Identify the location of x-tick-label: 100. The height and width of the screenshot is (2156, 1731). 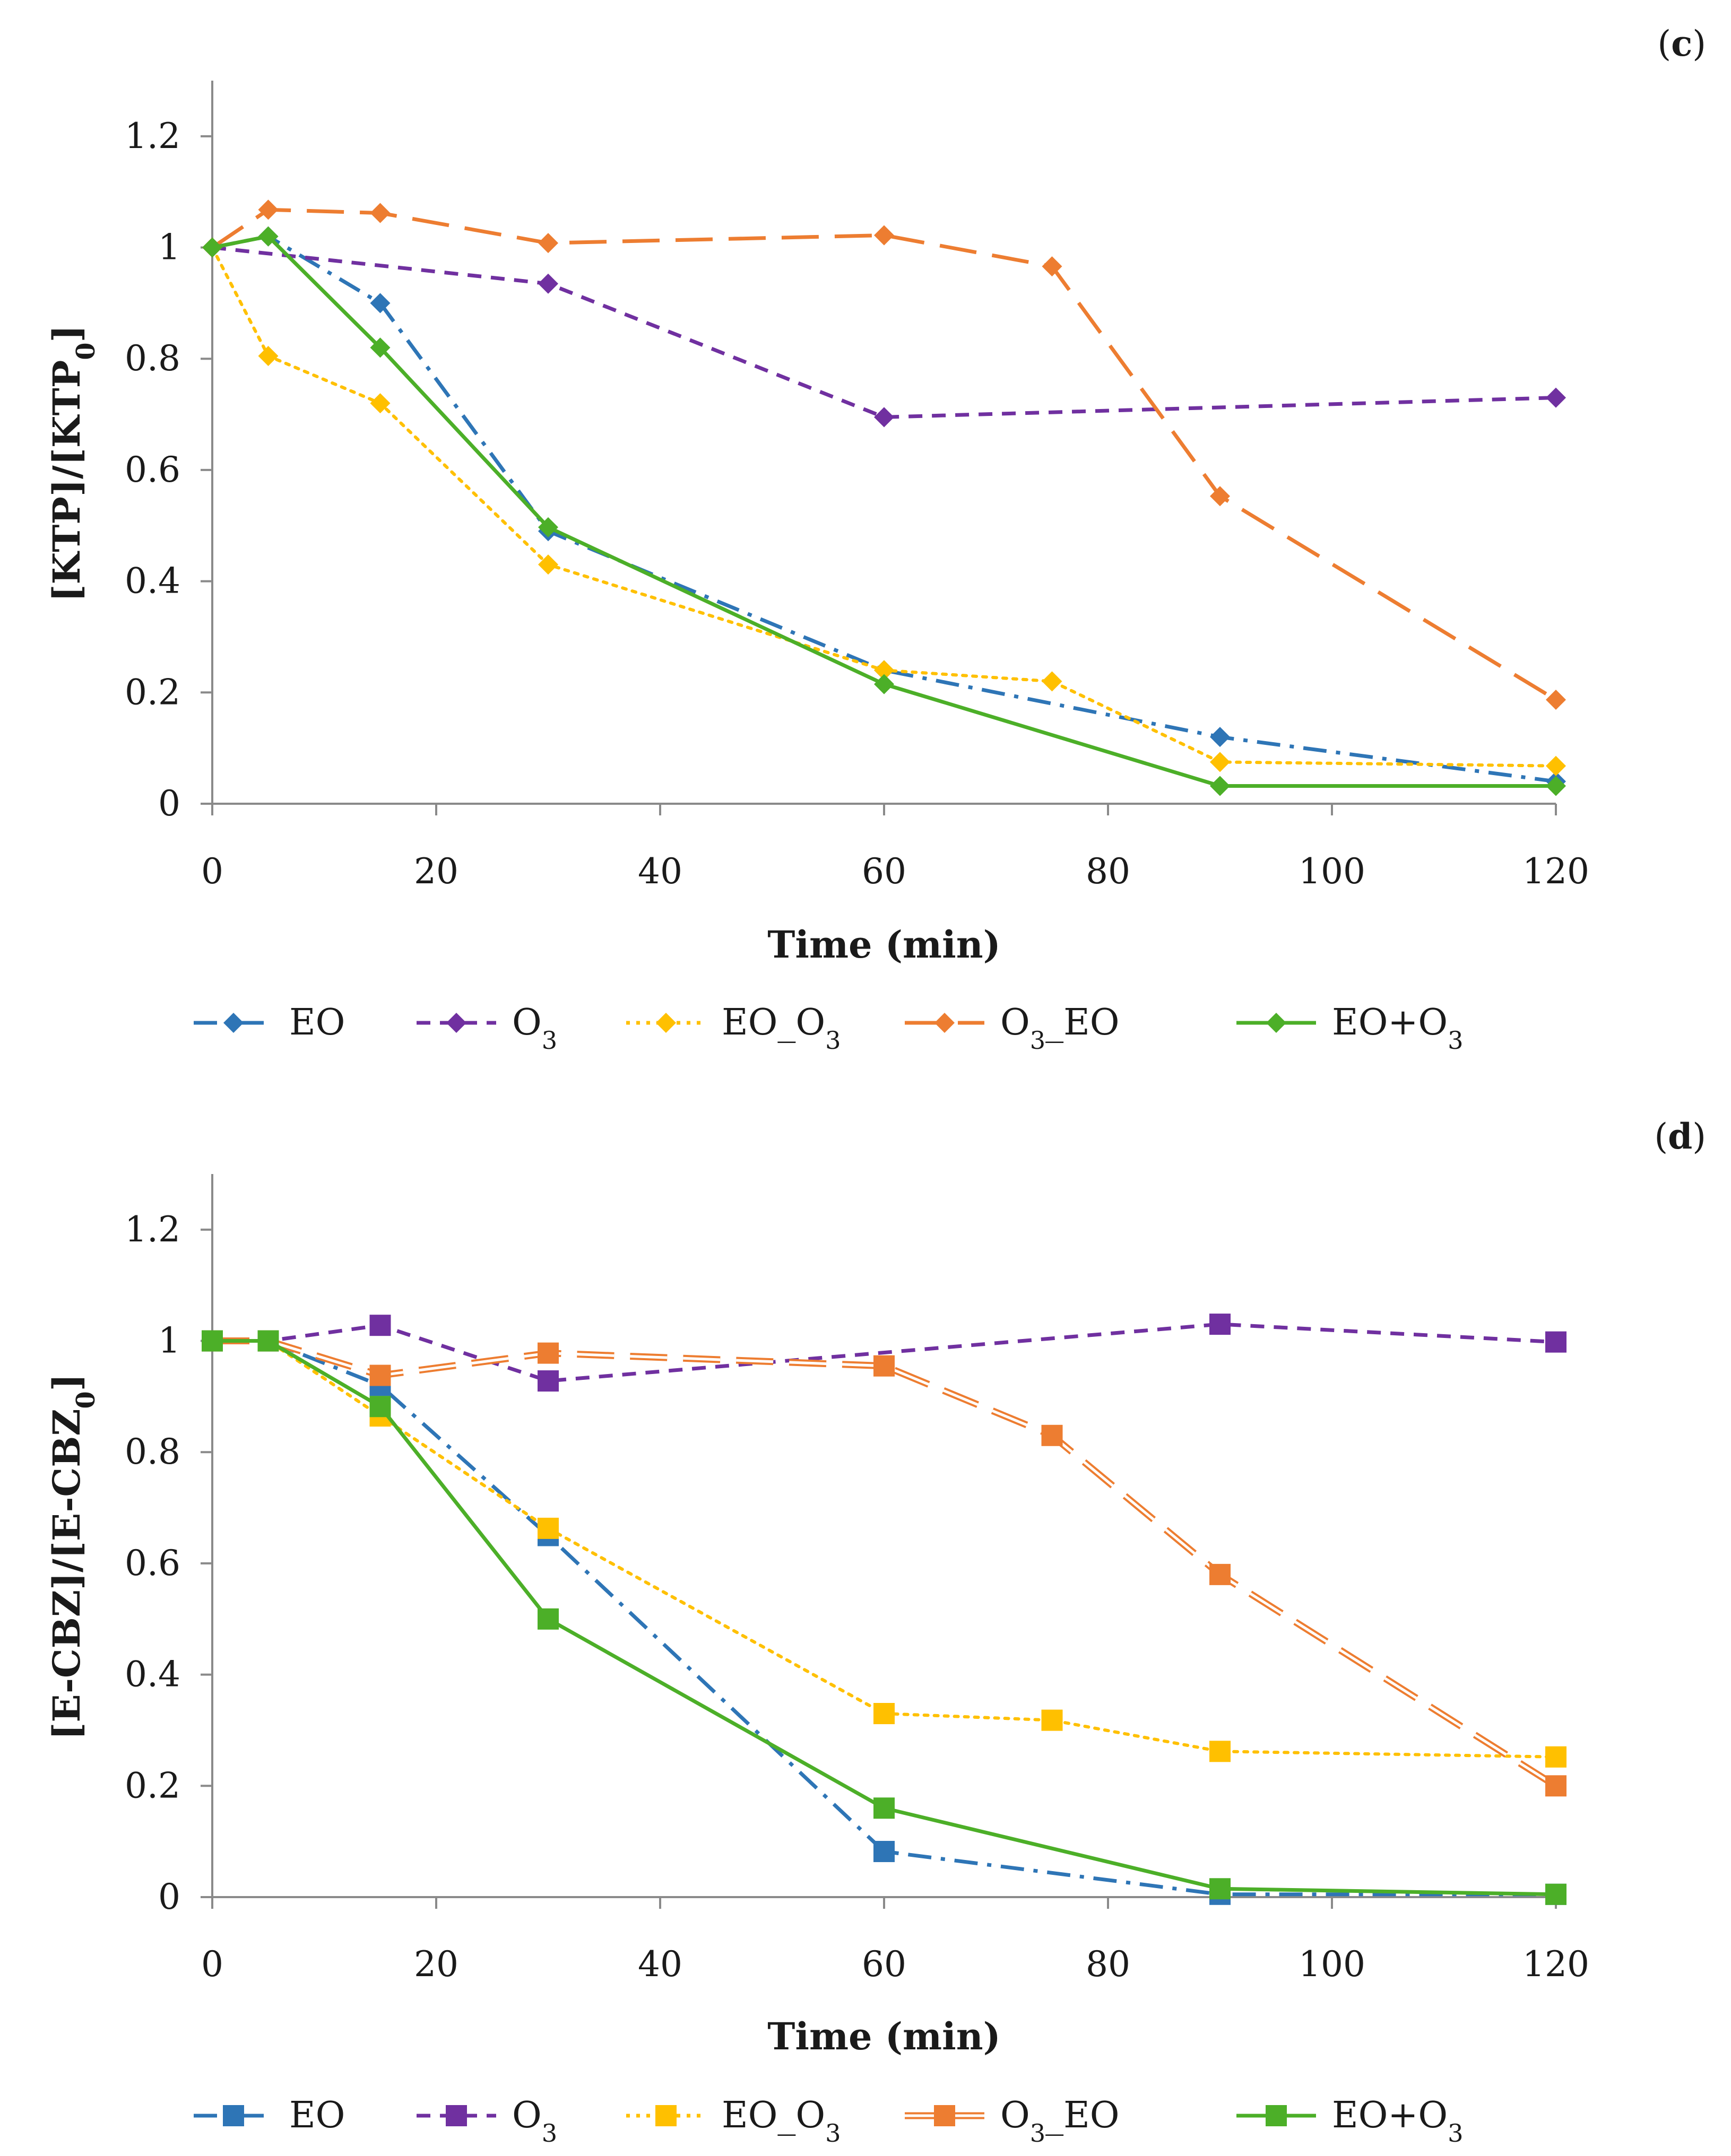
(1332, 1964).